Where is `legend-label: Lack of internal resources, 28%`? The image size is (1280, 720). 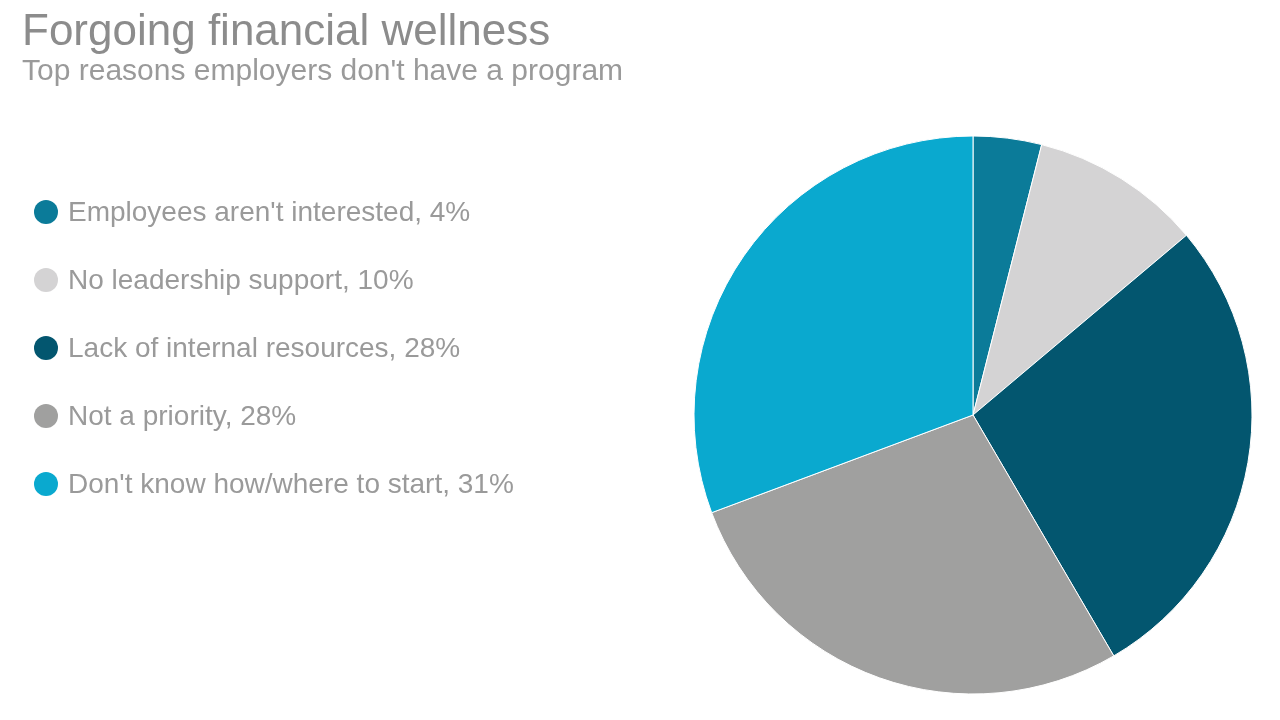
legend-label: Lack of internal resources, 28% is located at coordinates (264, 348).